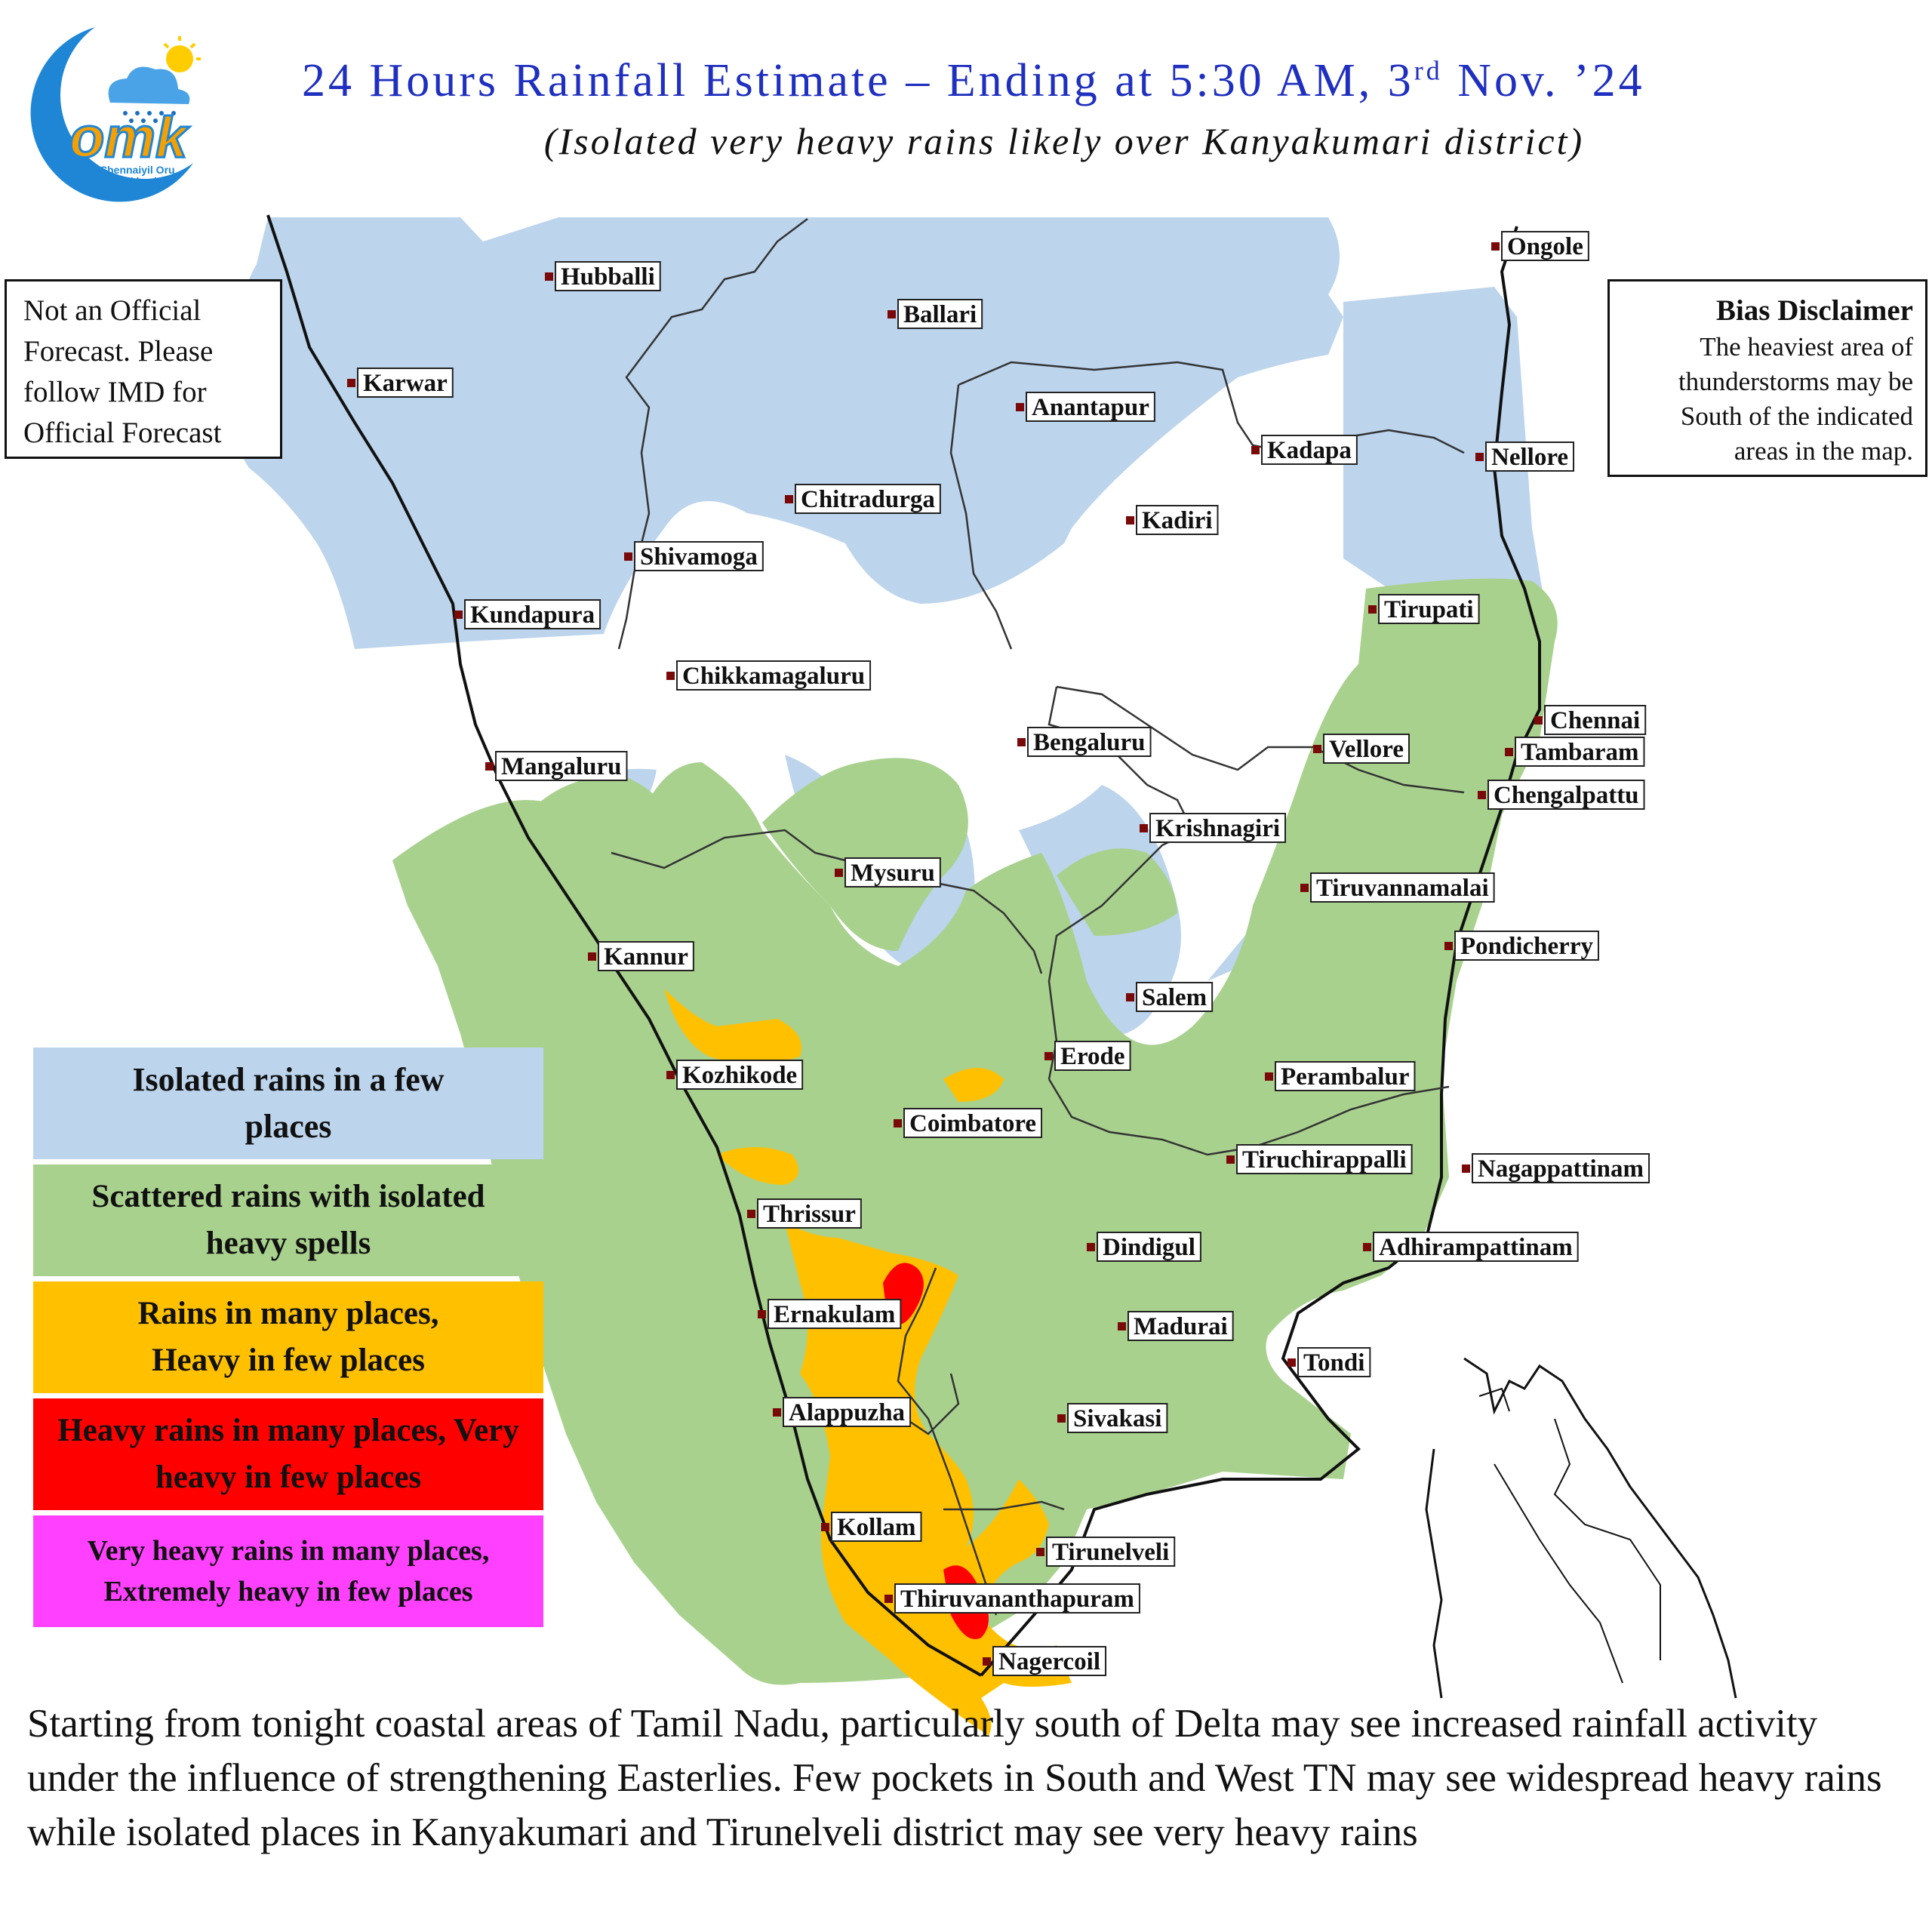 The image size is (1932, 1932). What do you see at coordinates (489, 766) in the screenshot?
I see `city-marker-mangaluru` at bounding box center [489, 766].